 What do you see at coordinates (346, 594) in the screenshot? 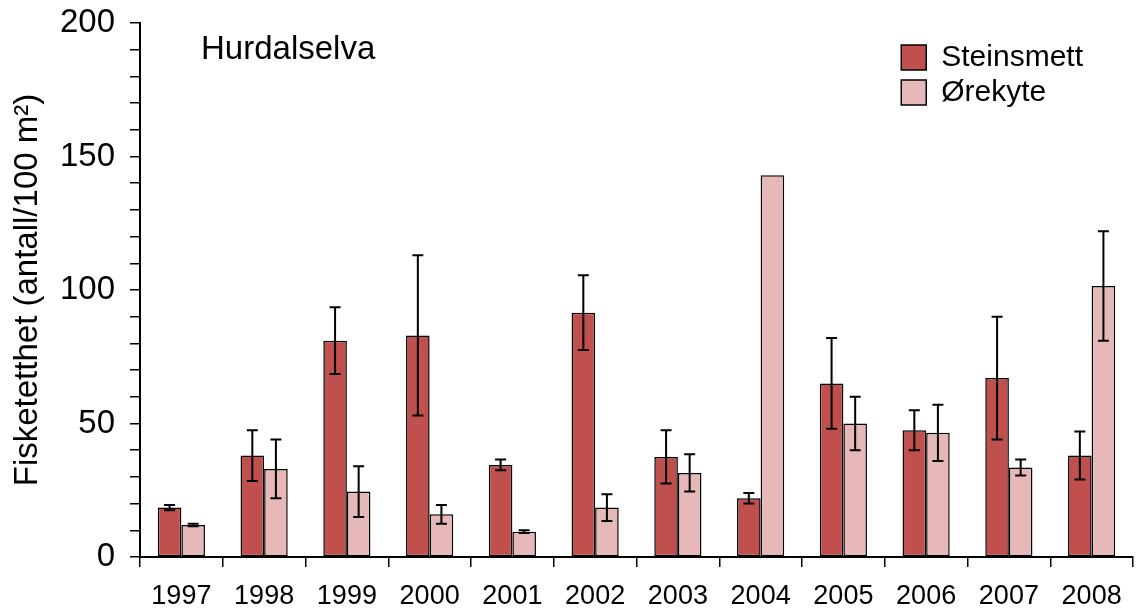
I see `x-tick-label: 1999` at bounding box center [346, 594].